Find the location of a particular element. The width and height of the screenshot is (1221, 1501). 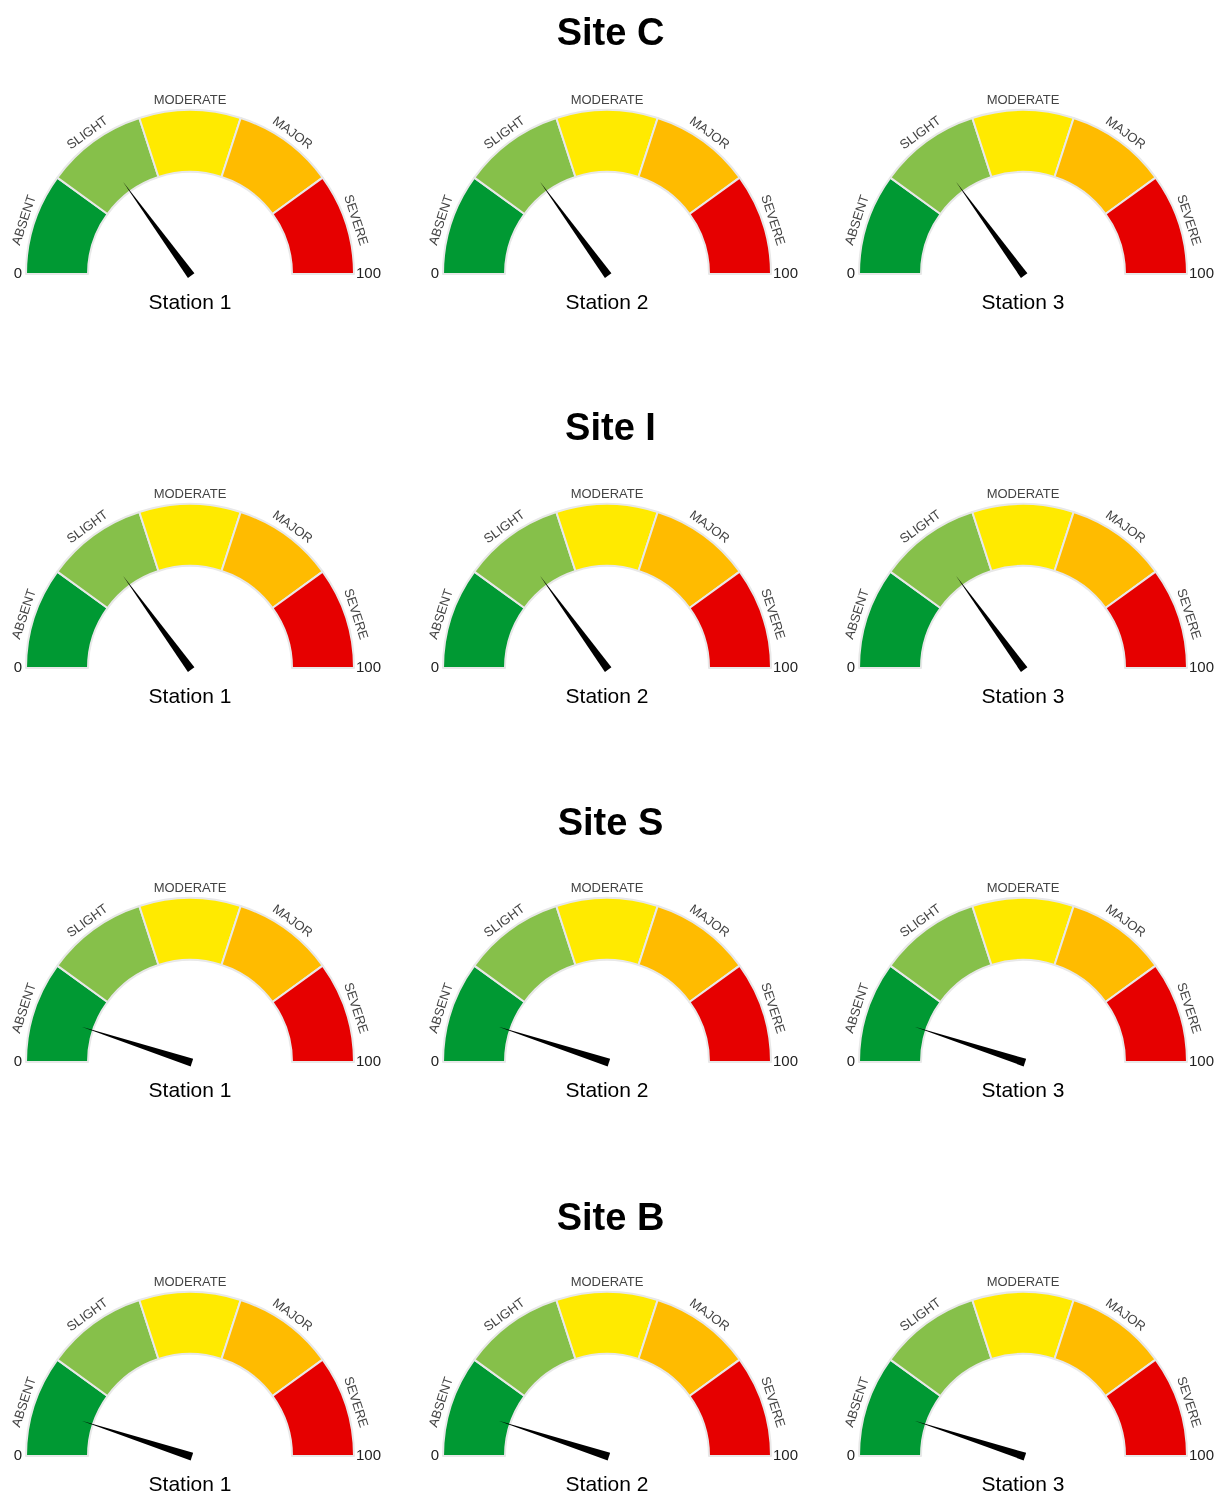

text: Site B is located at coordinates (610, 1217).